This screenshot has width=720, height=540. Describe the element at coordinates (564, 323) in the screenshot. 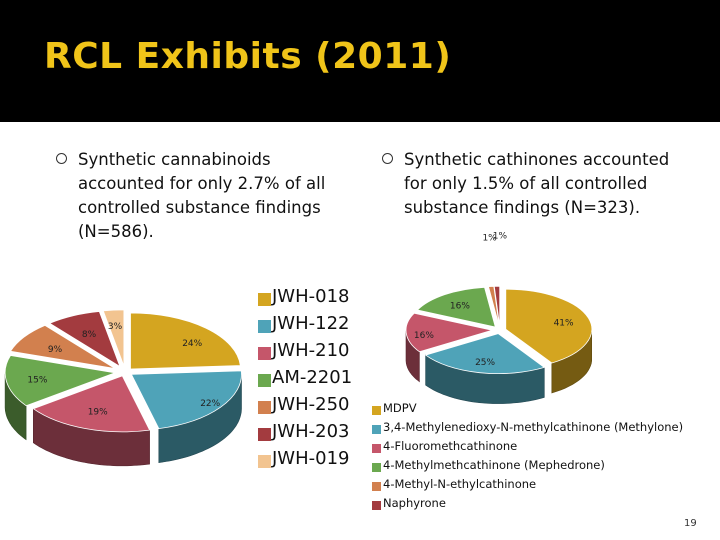

I see `slice-label-1: 41%` at that location.